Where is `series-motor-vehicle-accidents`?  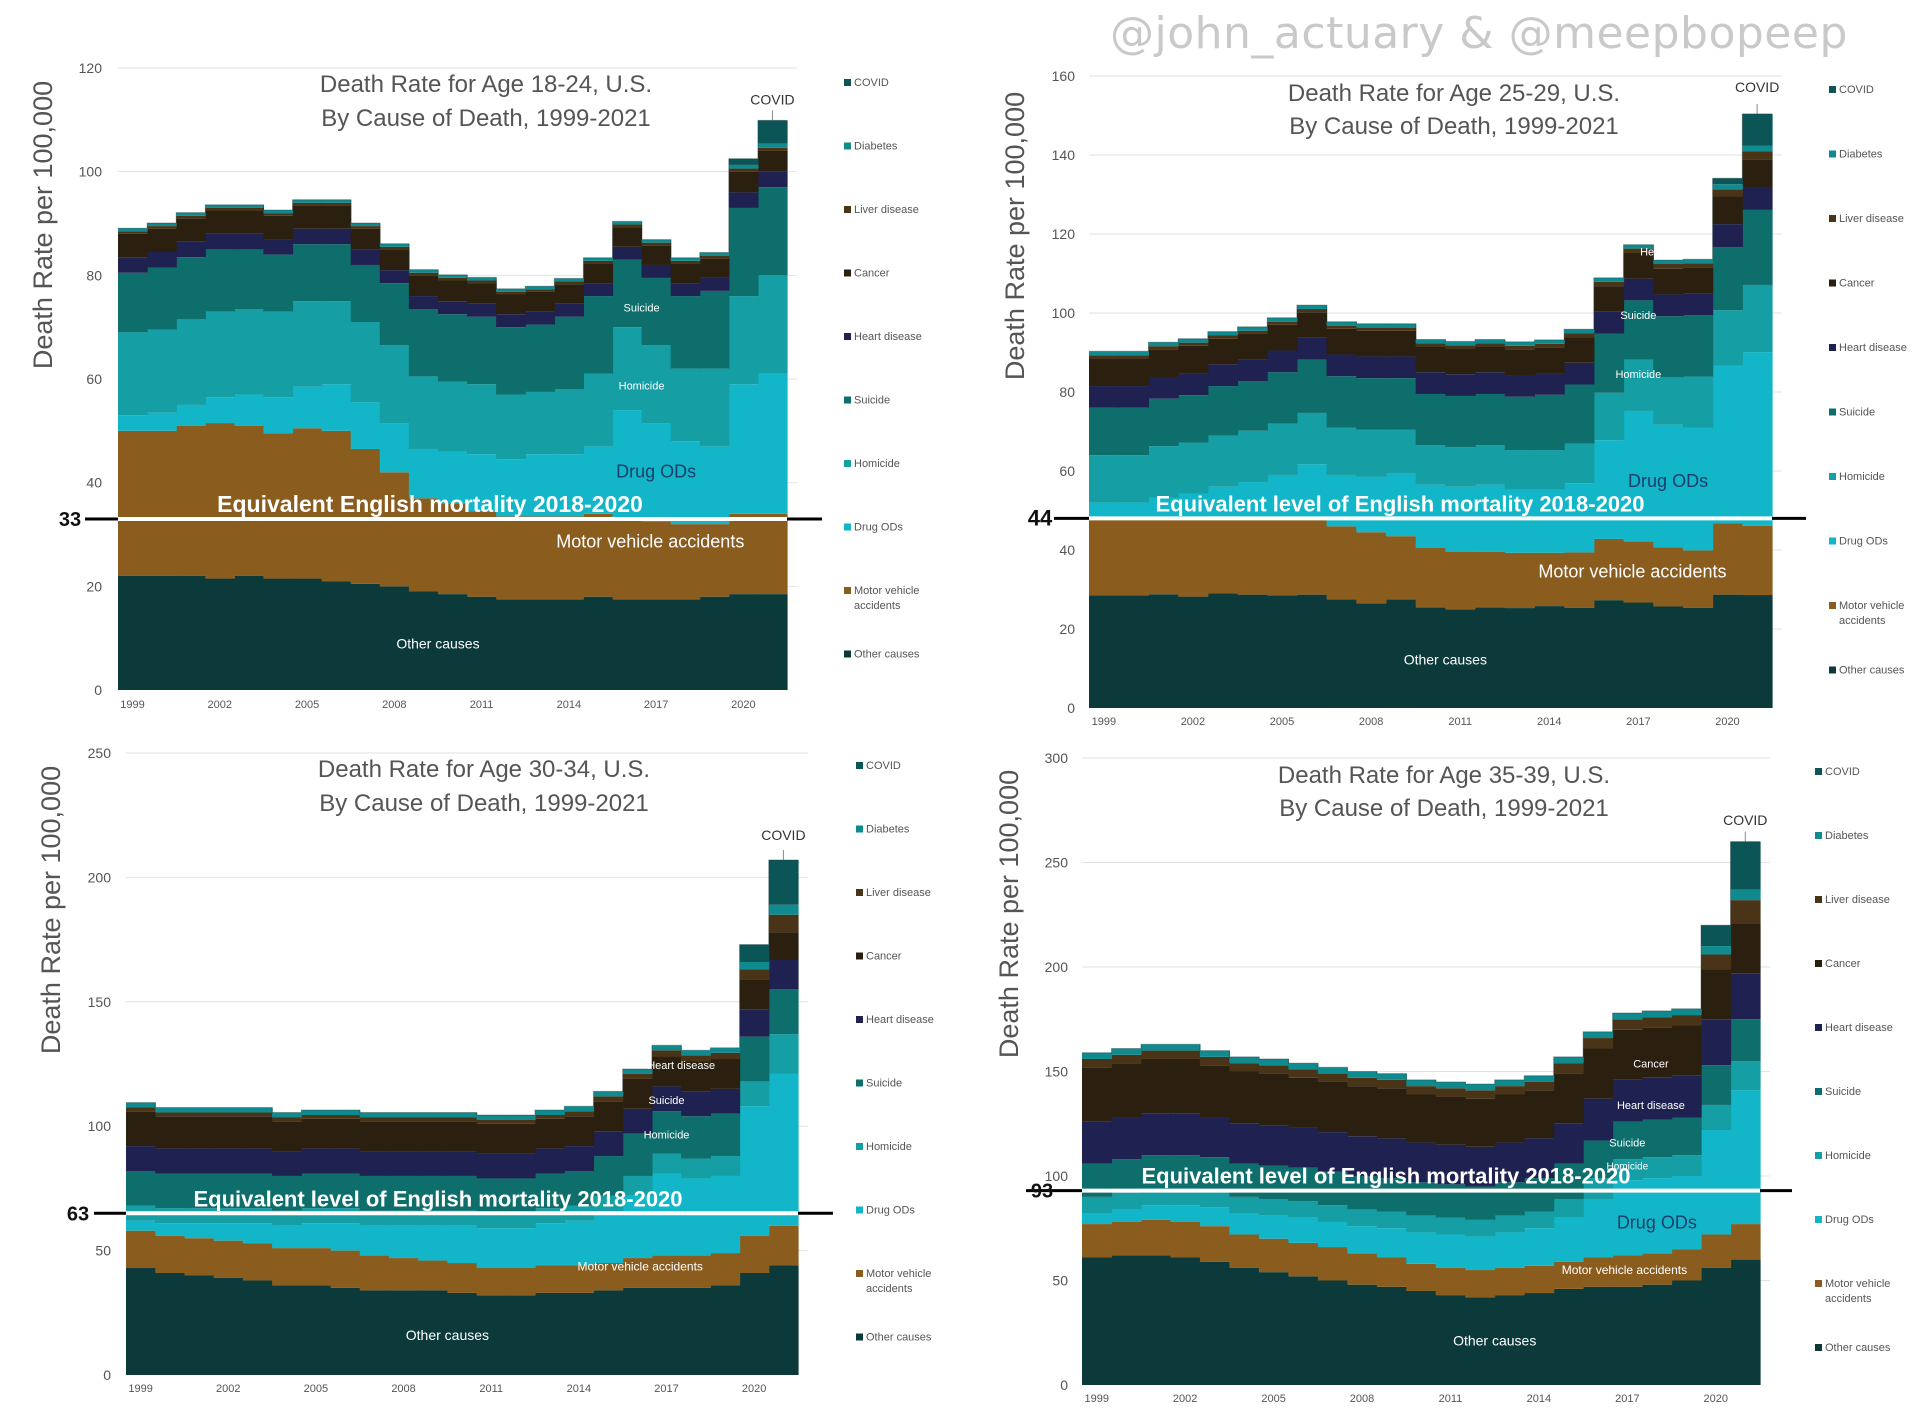
series-motor-vehicle-accidents is located at coordinates (1431, 563).